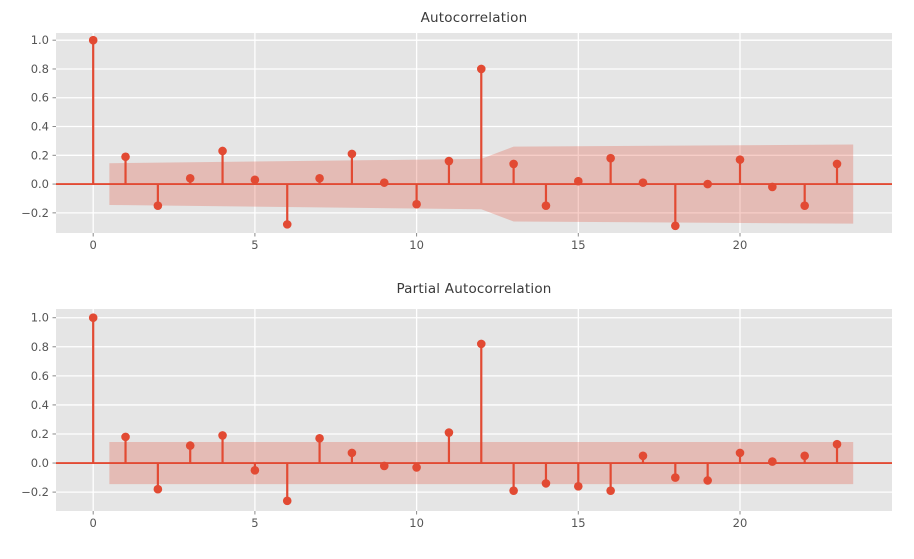 Image resolution: width=914 pixels, height=559 pixels. What do you see at coordinates (93, 523) in the screenshot?
I see `pacf-x-tick-label: 0` at bounding box center [93, 523].